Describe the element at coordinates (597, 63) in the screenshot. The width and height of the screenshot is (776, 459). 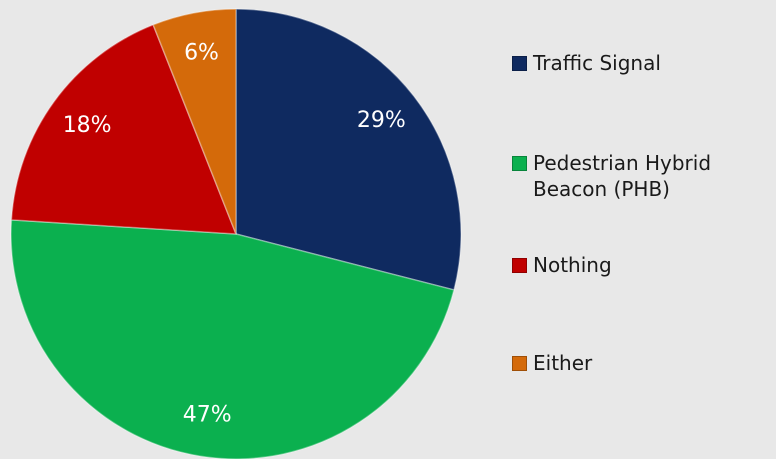
I see `legend-label: Traffic Signal` at that location.